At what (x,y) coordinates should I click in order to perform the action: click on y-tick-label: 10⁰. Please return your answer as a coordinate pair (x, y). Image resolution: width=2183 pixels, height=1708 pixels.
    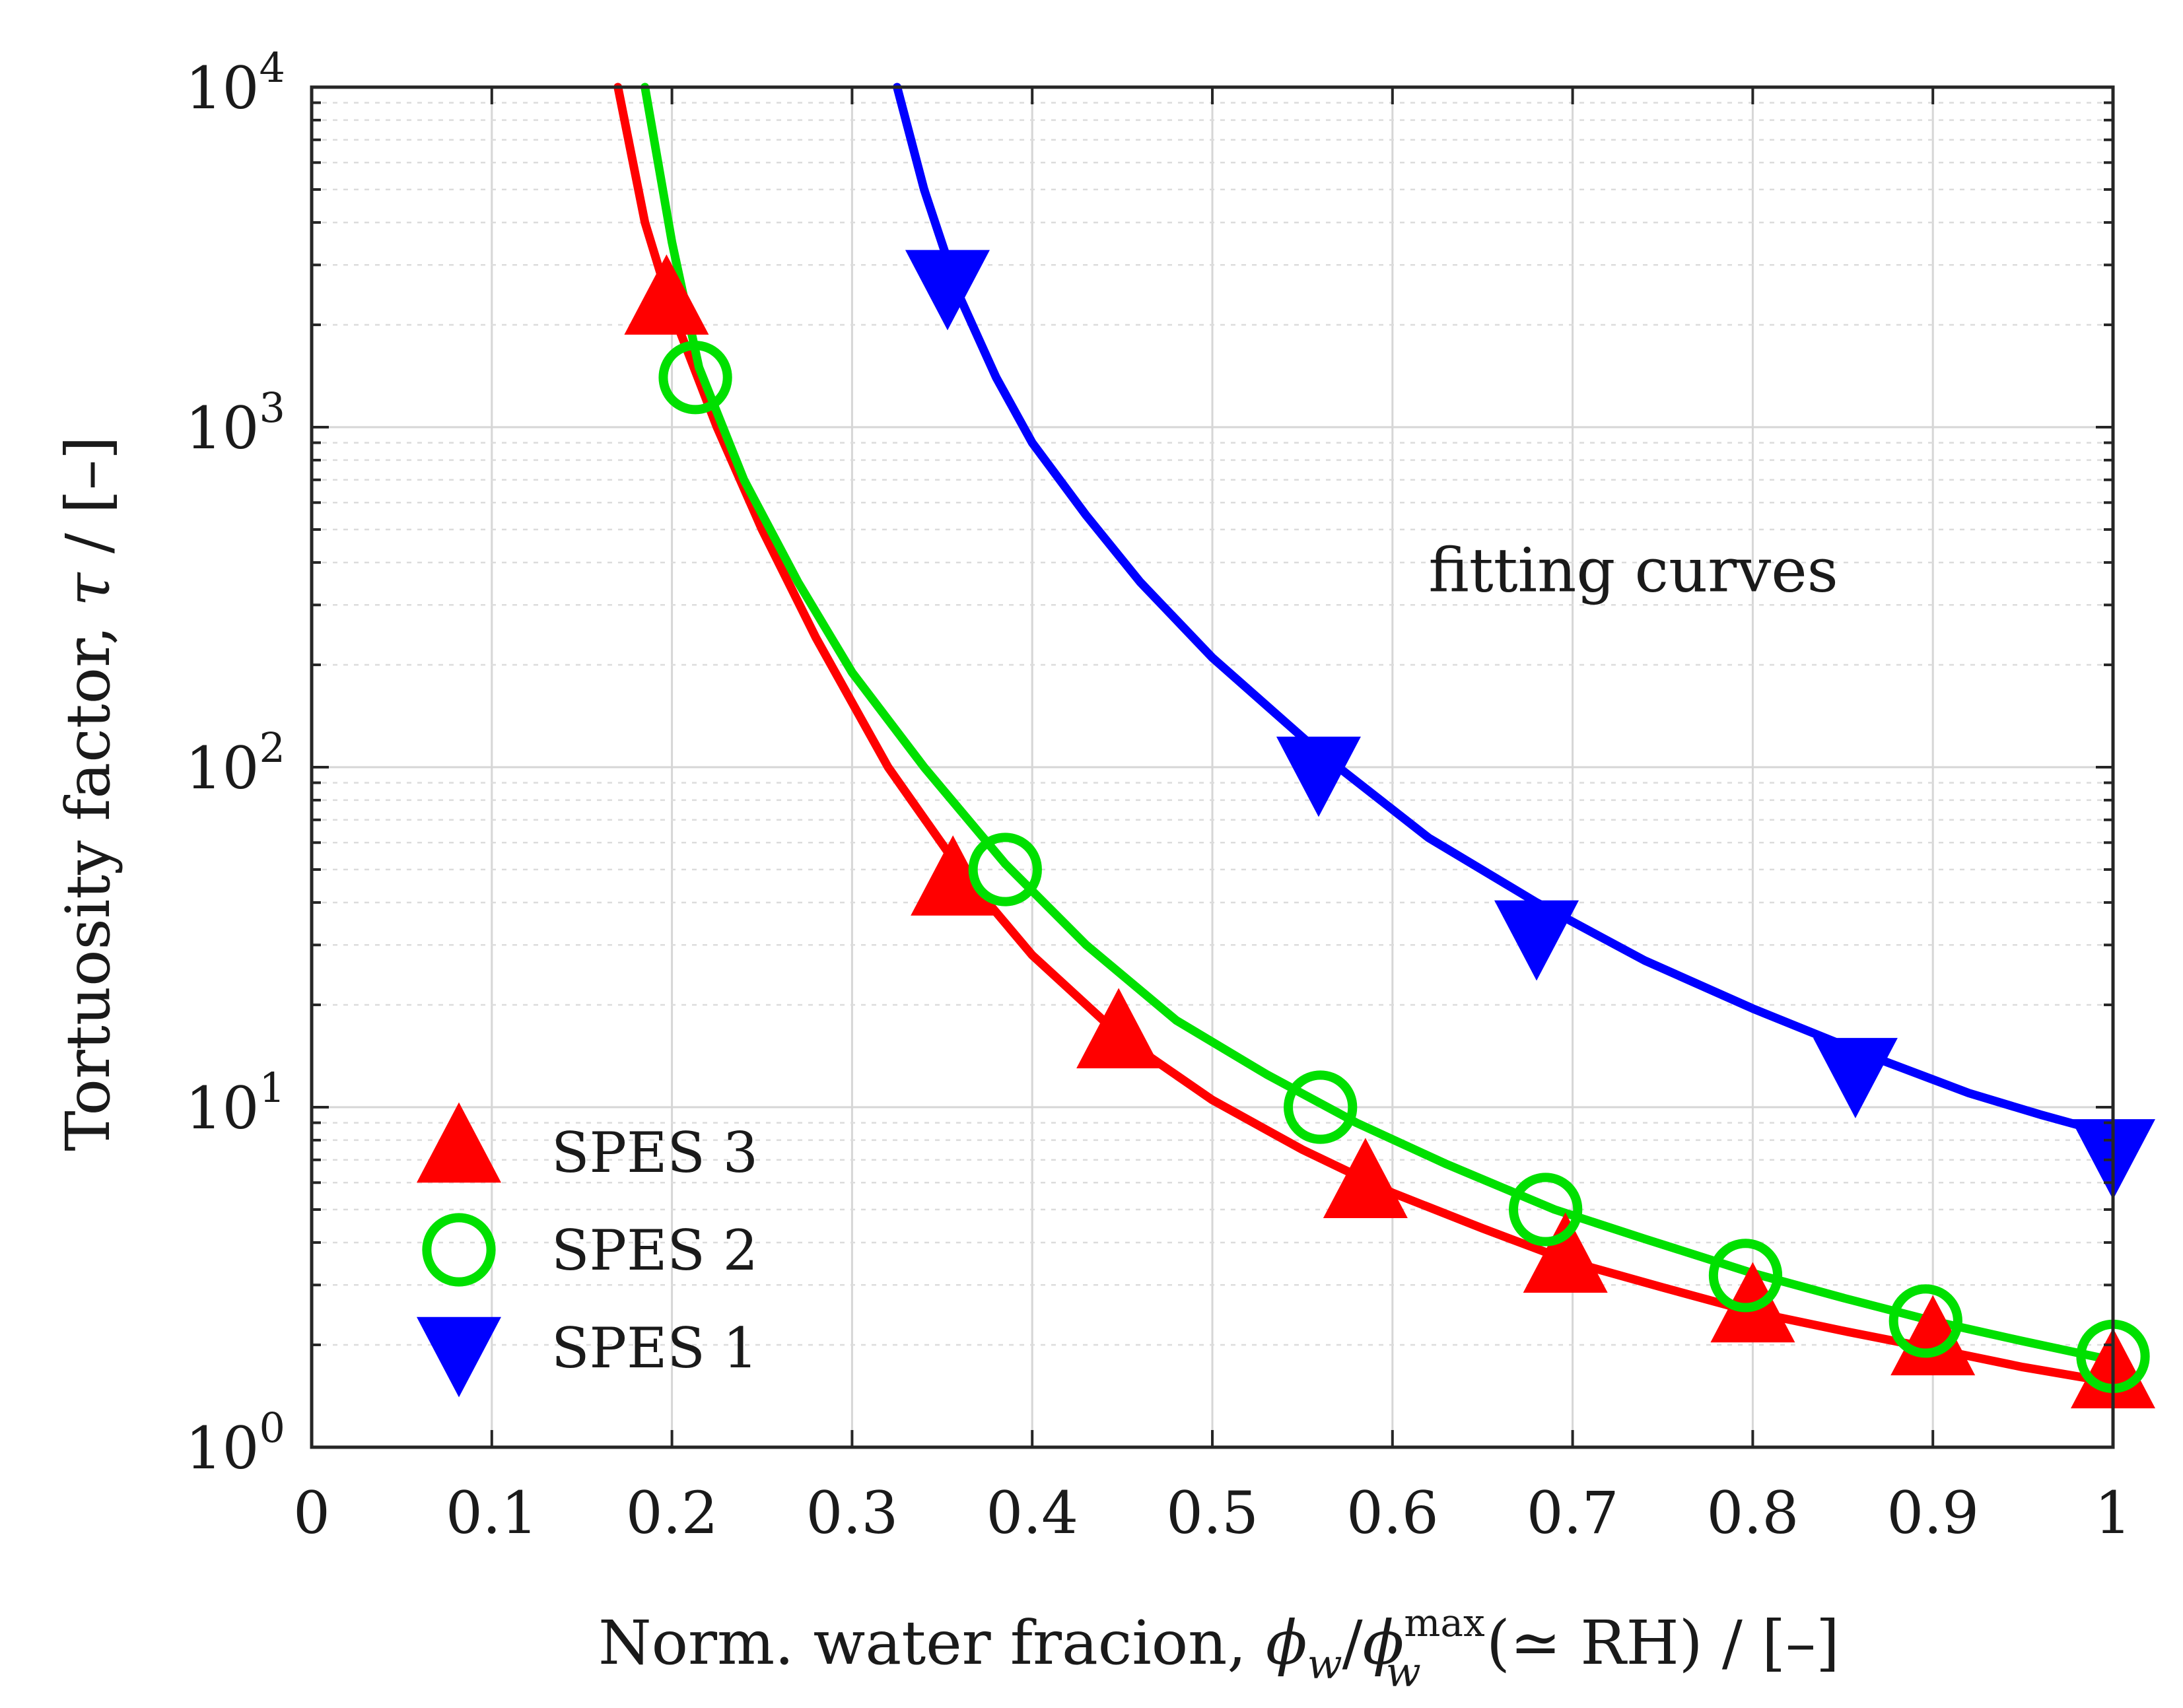
    Looking at the image, I should click on (235, 1443).